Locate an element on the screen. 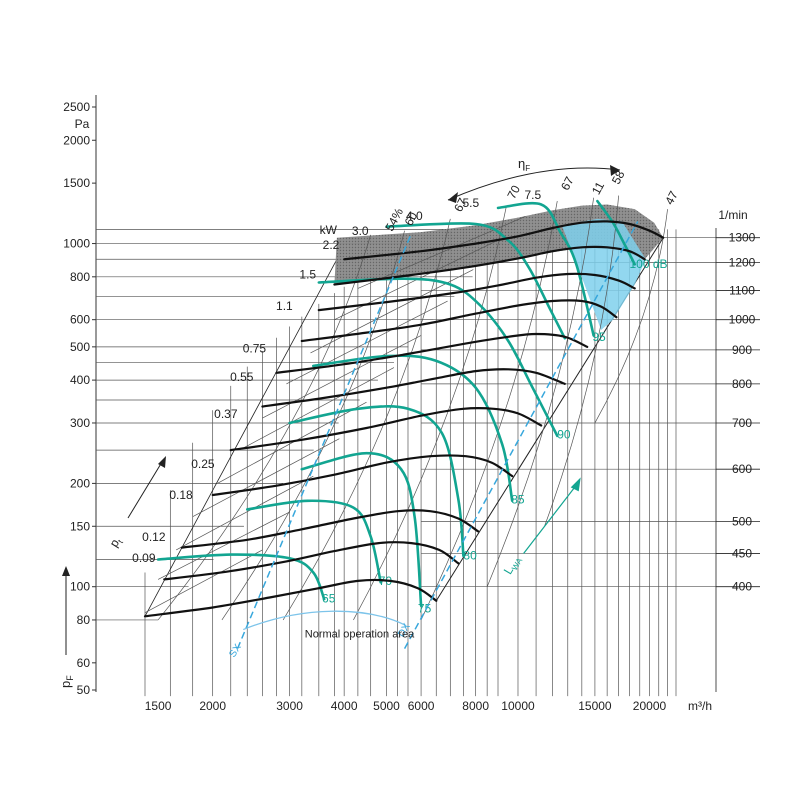  efficiency-arrowhead-right is located at coordinates (615, 170).